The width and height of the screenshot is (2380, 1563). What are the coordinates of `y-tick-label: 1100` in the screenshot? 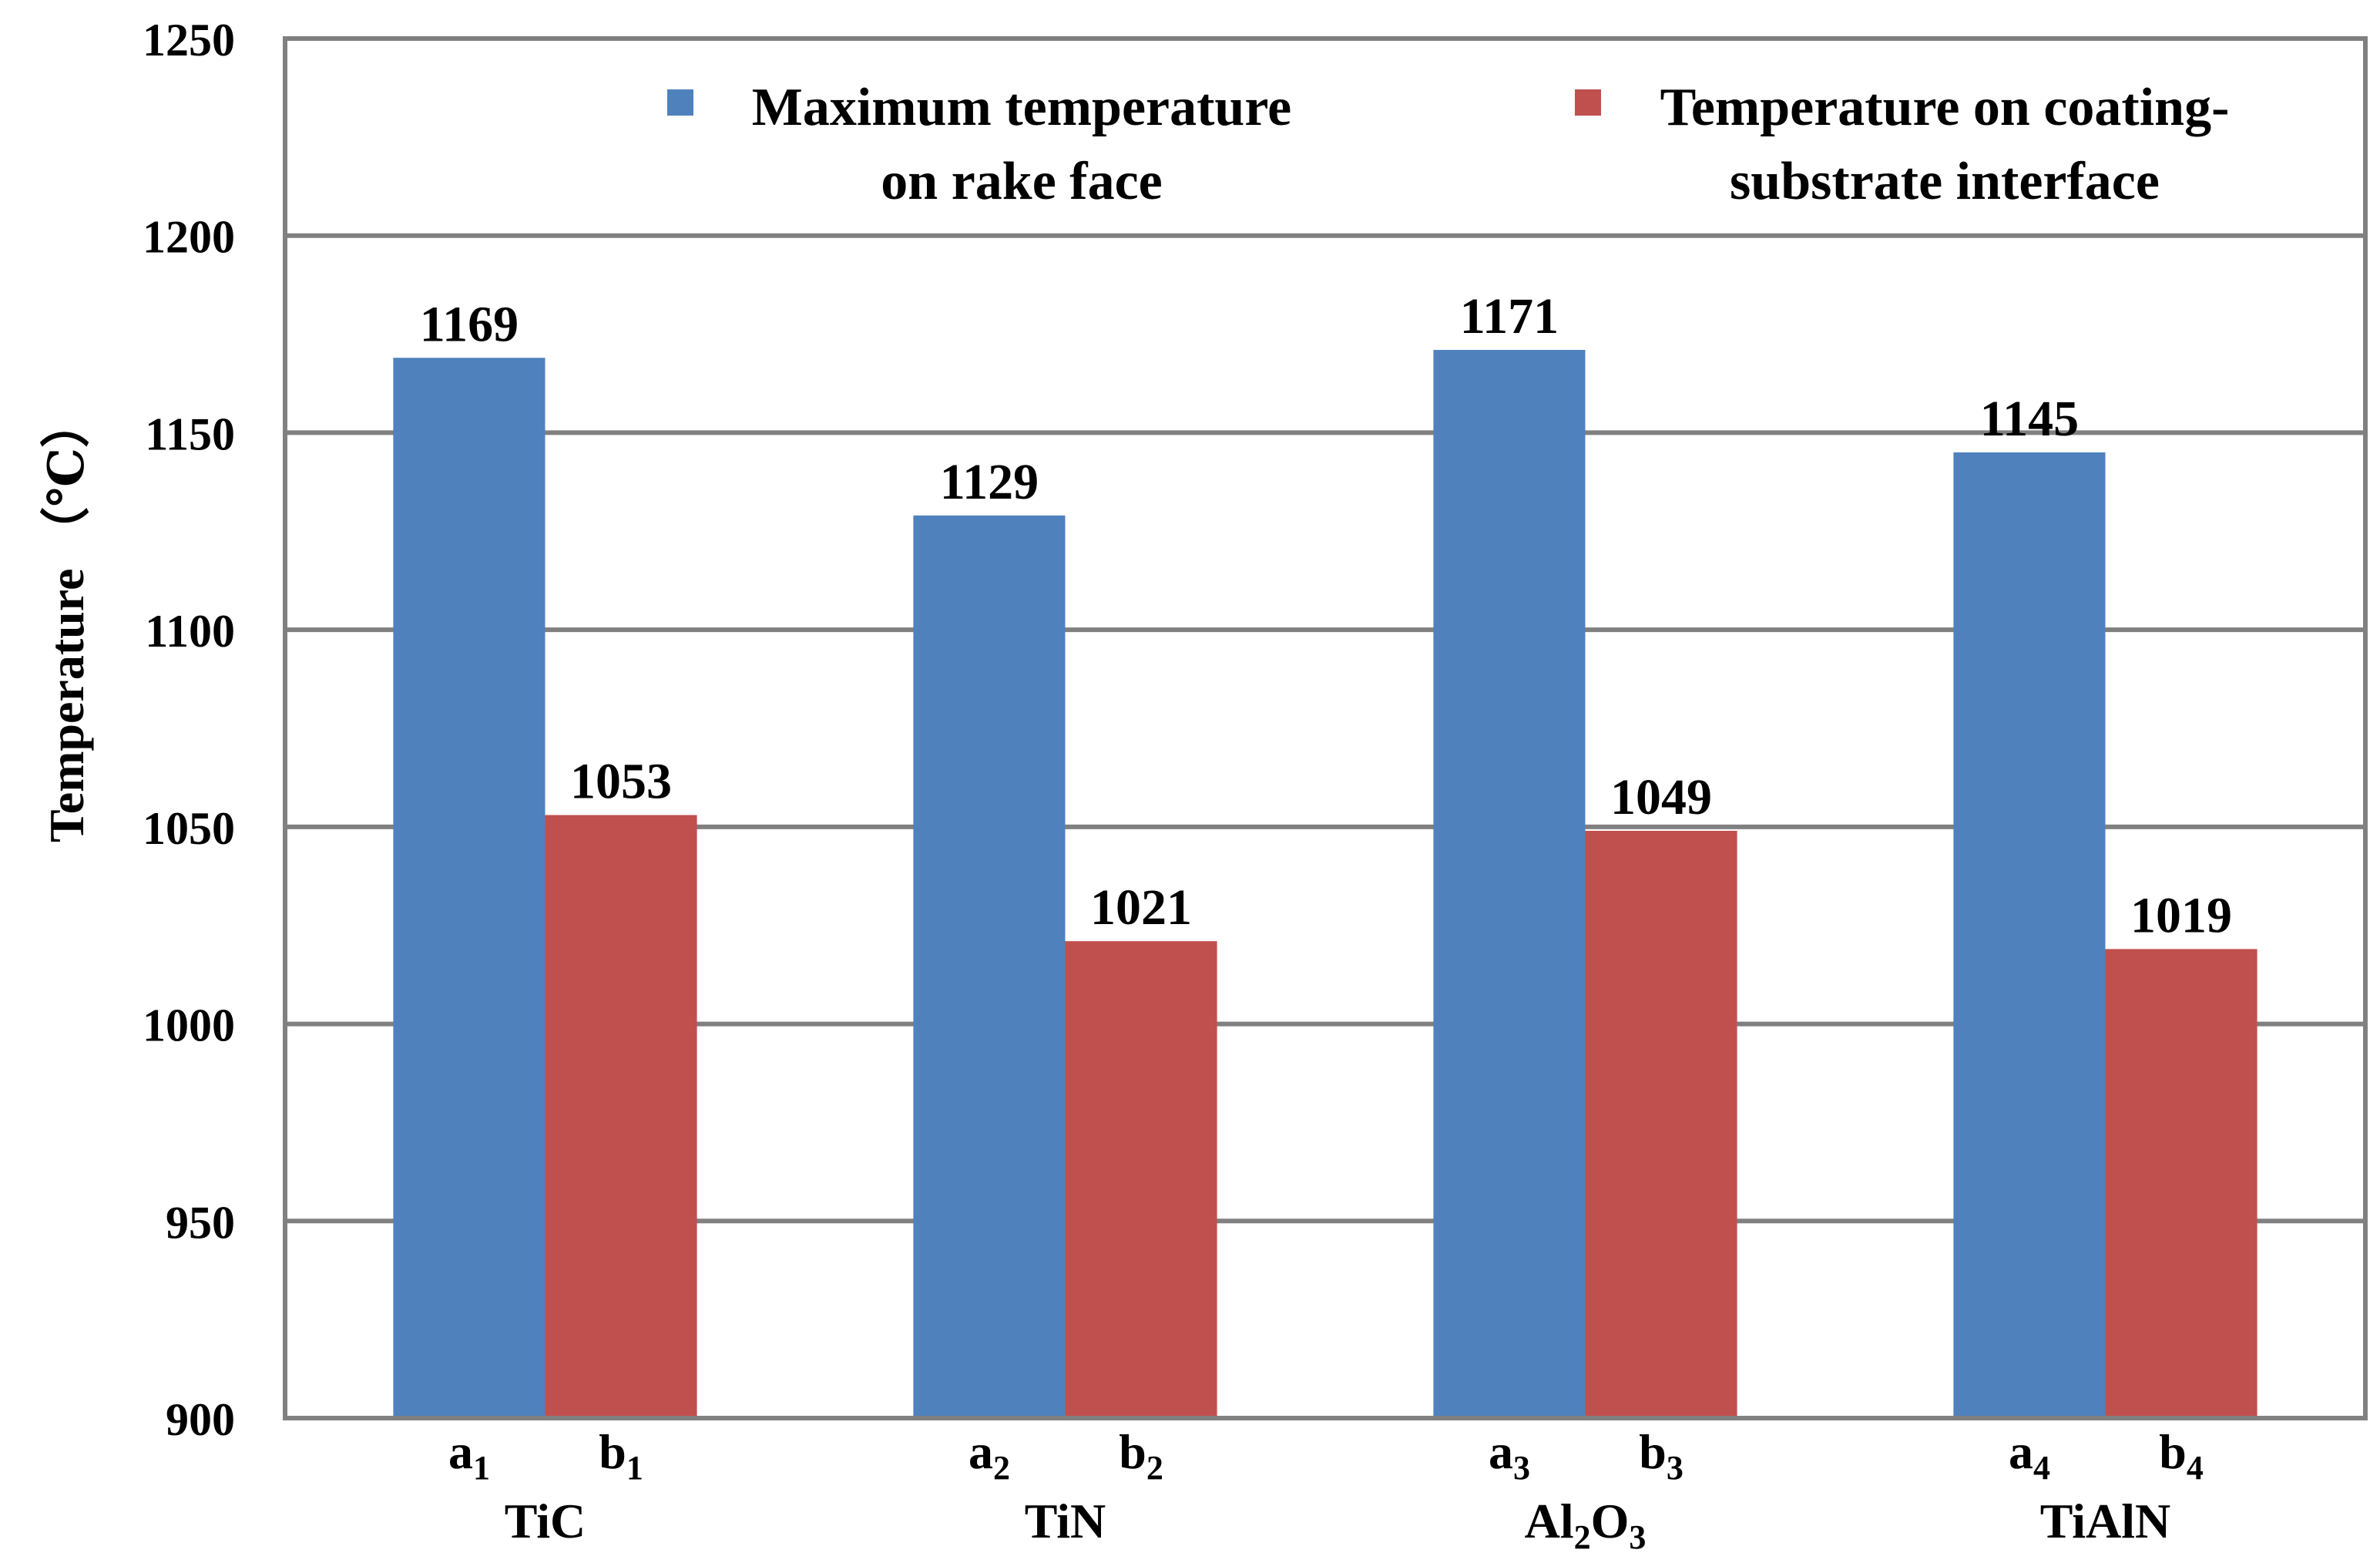 It's located at (190, 631).